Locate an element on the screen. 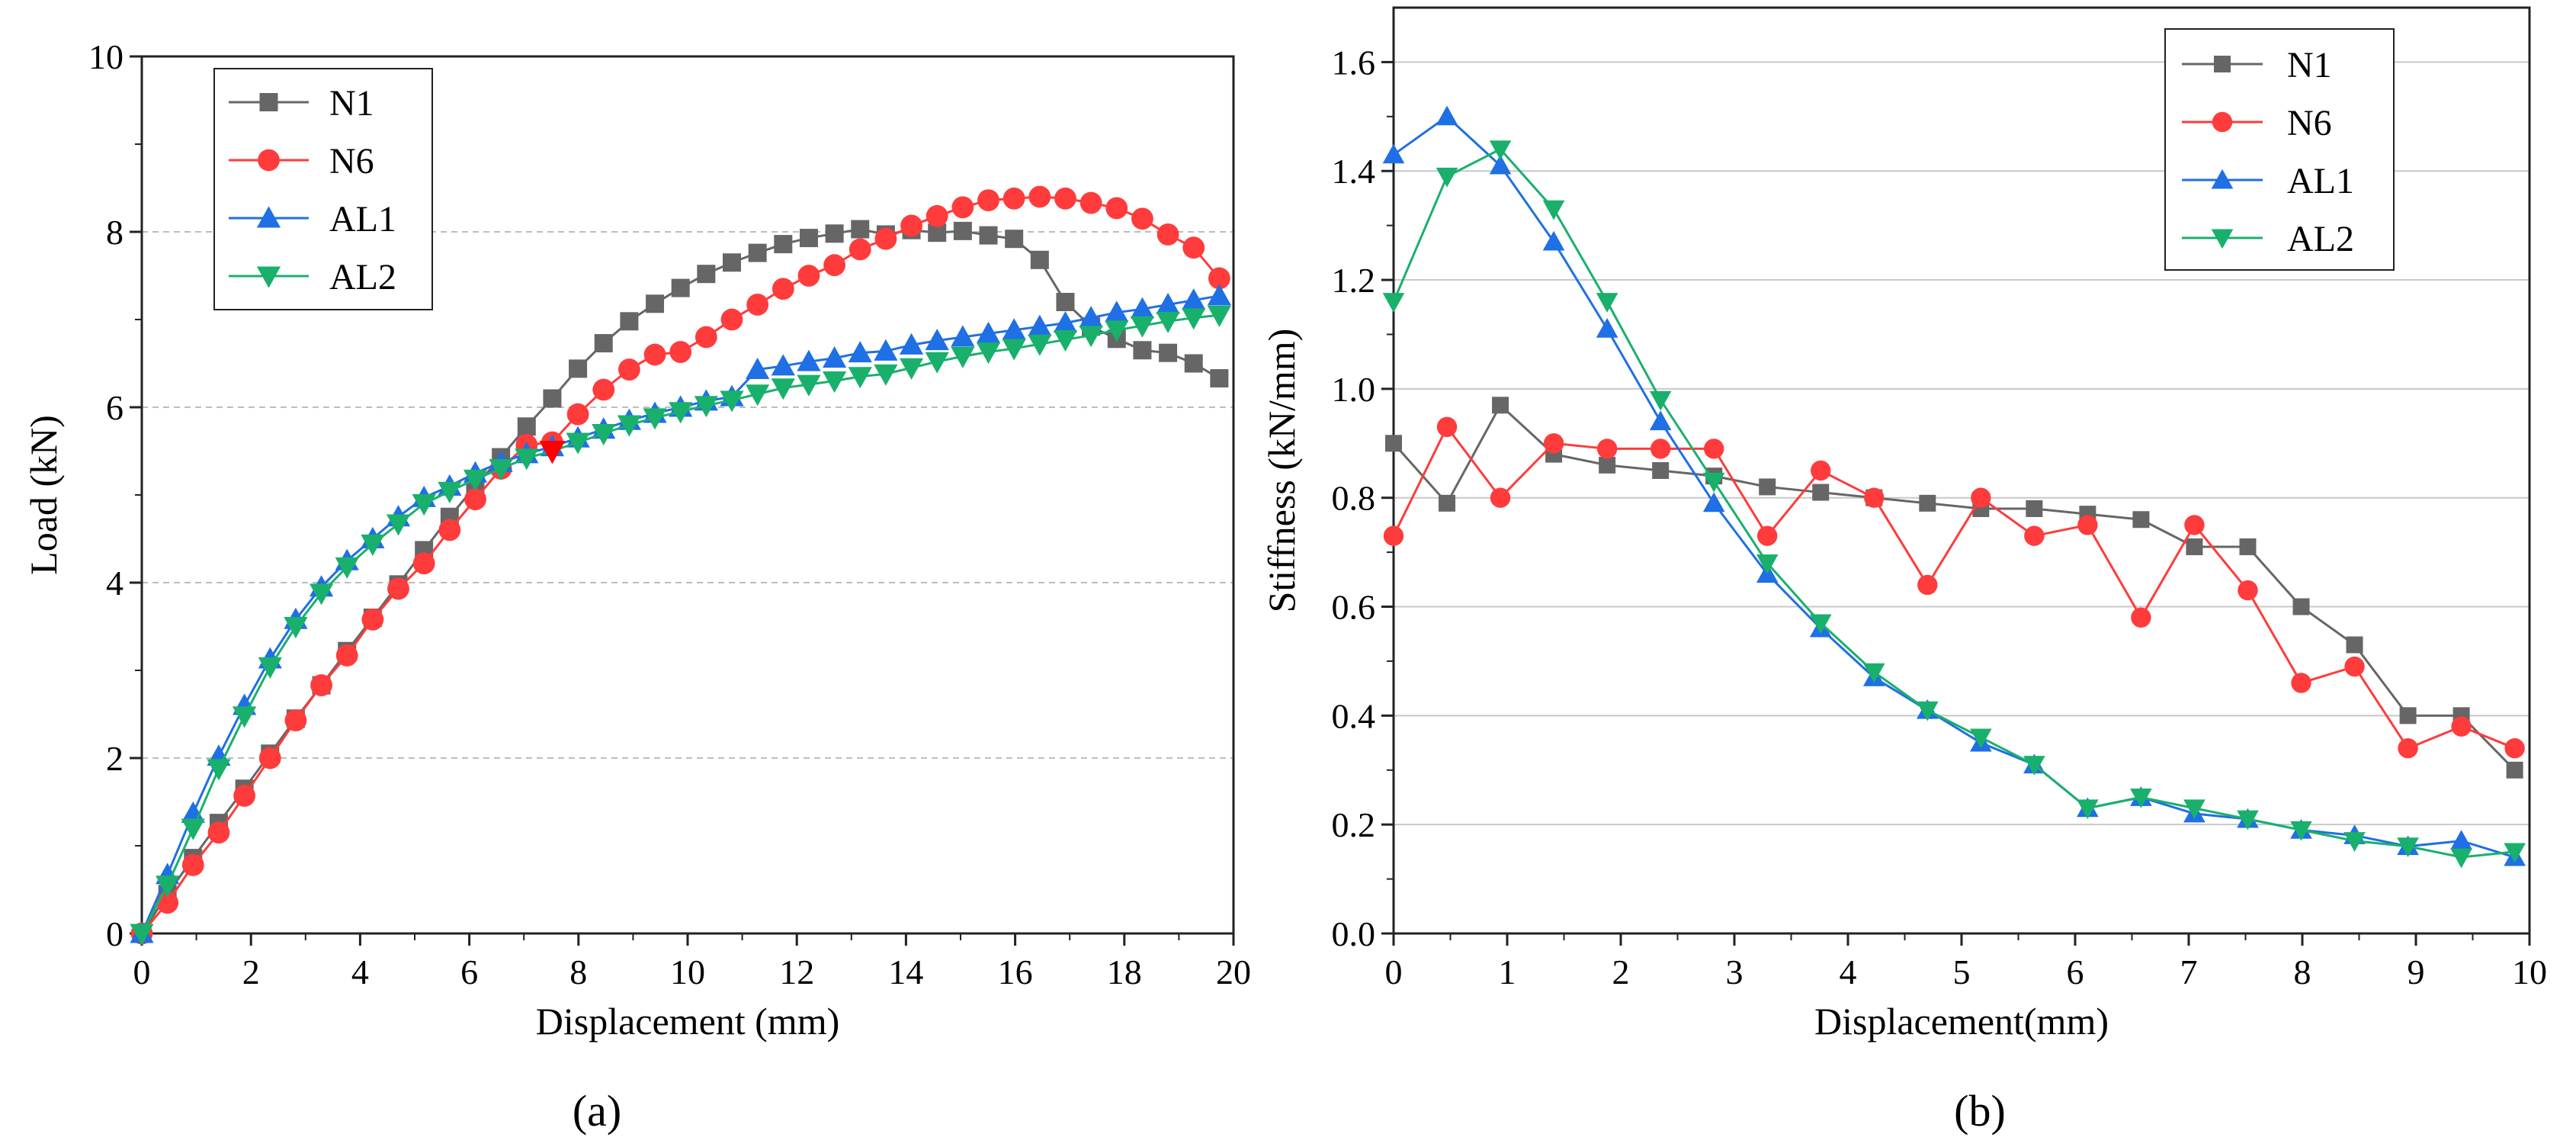 The height and width of the screenshot is (1147, 2576). x-tick-label-5: 5 is located at coordinates (1962, 972).